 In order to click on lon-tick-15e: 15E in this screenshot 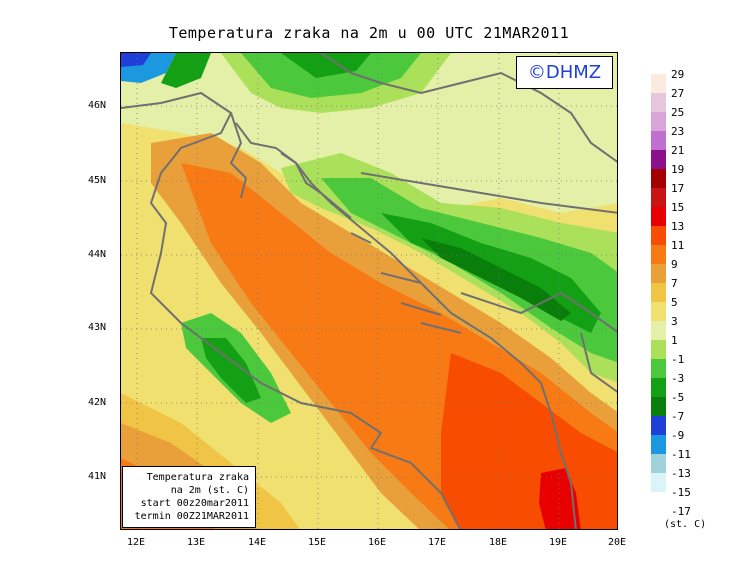, I will do `click(317, 542)`.